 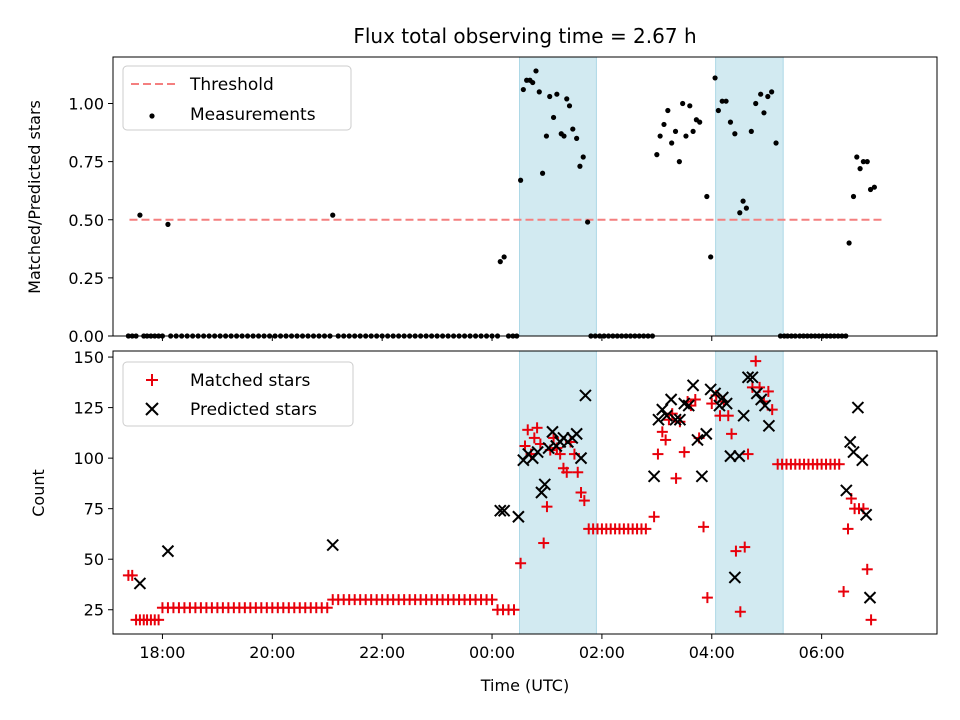 I want to click on figure-title: Flux total observing time = 2.67 h, so click(x=524, y=36).